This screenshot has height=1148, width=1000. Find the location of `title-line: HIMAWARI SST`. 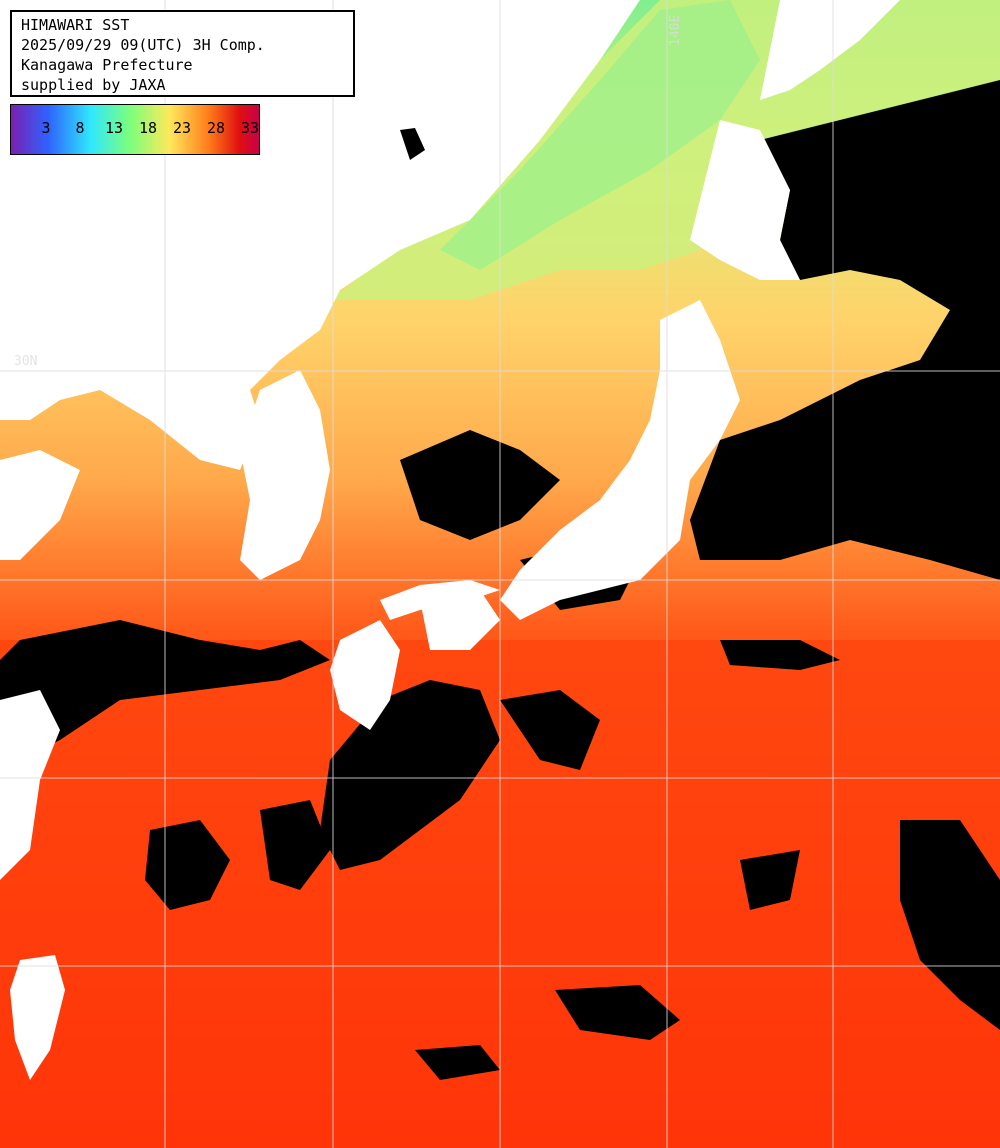

title-line: HIMAWARI SST is located at coordinates (75, 25).